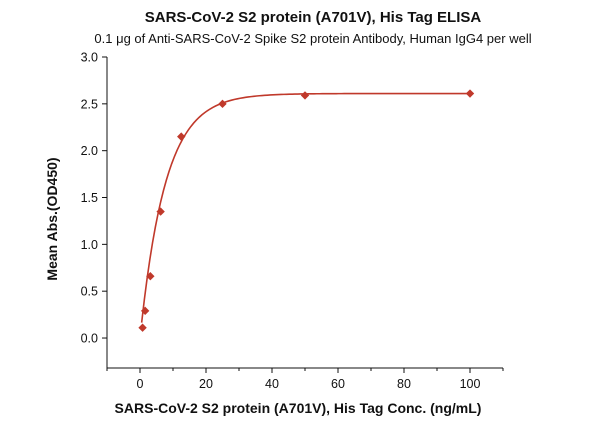  Describe the element at coordinates (89, 292) in the screenshot. I see `y-tick-label: 0.5` at that location.